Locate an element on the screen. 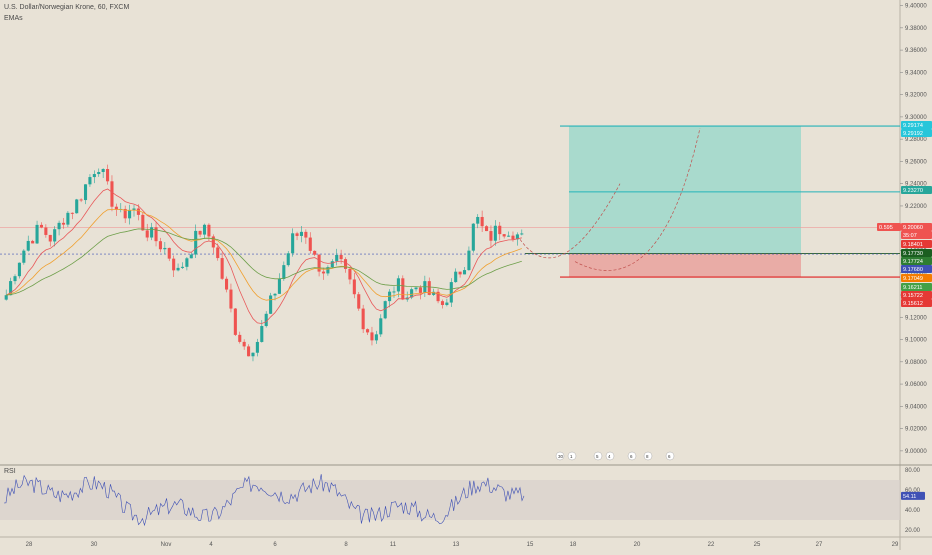 This screenshot has height=555, width=932. rsi-value-label: 54.11 is located at coordinates (909, 497).